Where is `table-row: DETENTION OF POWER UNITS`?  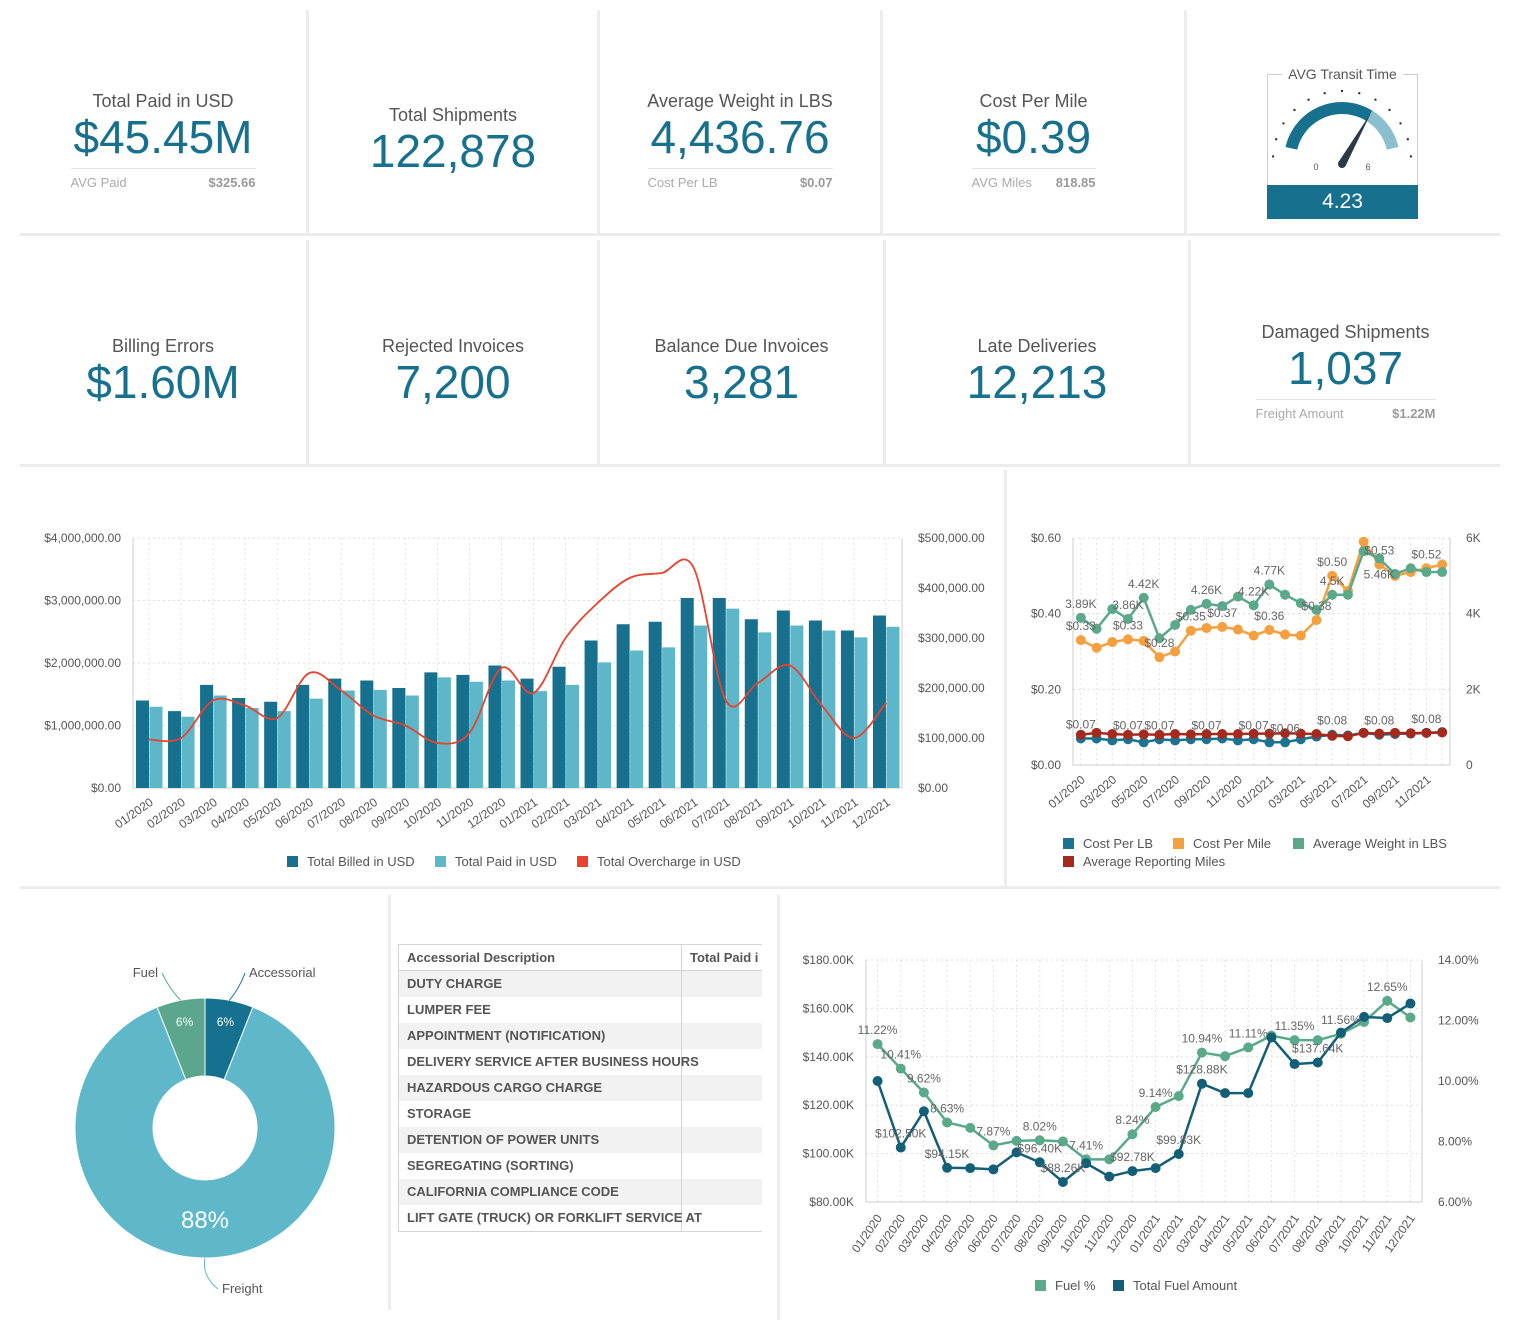 table-row: DETENTION OF POWER UNITS is located at coordinates (580, 1140).